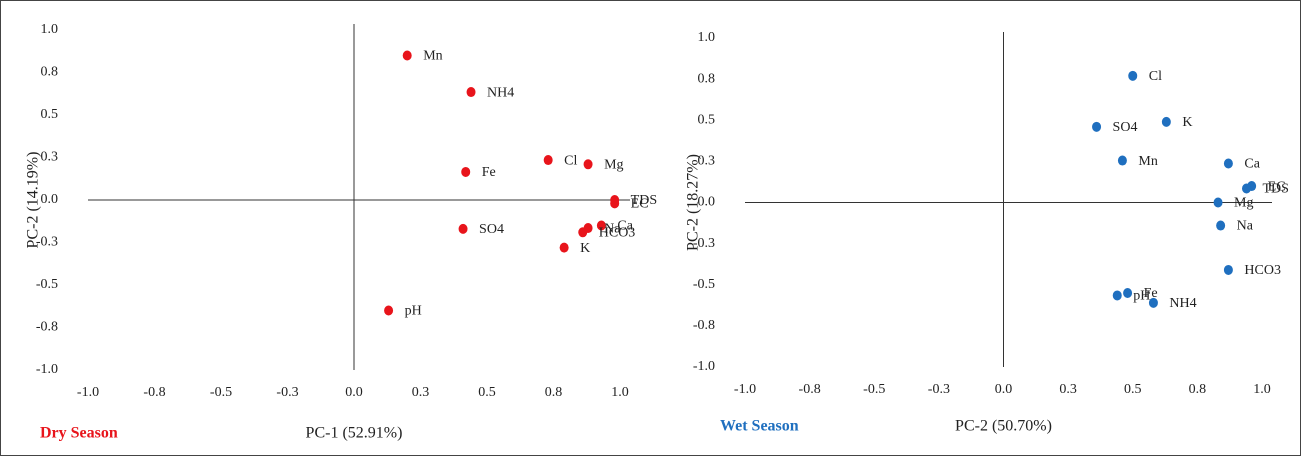 Image resolution: width=1301 pixels, height=456 pixels. I want to click on x-axis-label: PC-2 (50.70%), so click(1003, 426).